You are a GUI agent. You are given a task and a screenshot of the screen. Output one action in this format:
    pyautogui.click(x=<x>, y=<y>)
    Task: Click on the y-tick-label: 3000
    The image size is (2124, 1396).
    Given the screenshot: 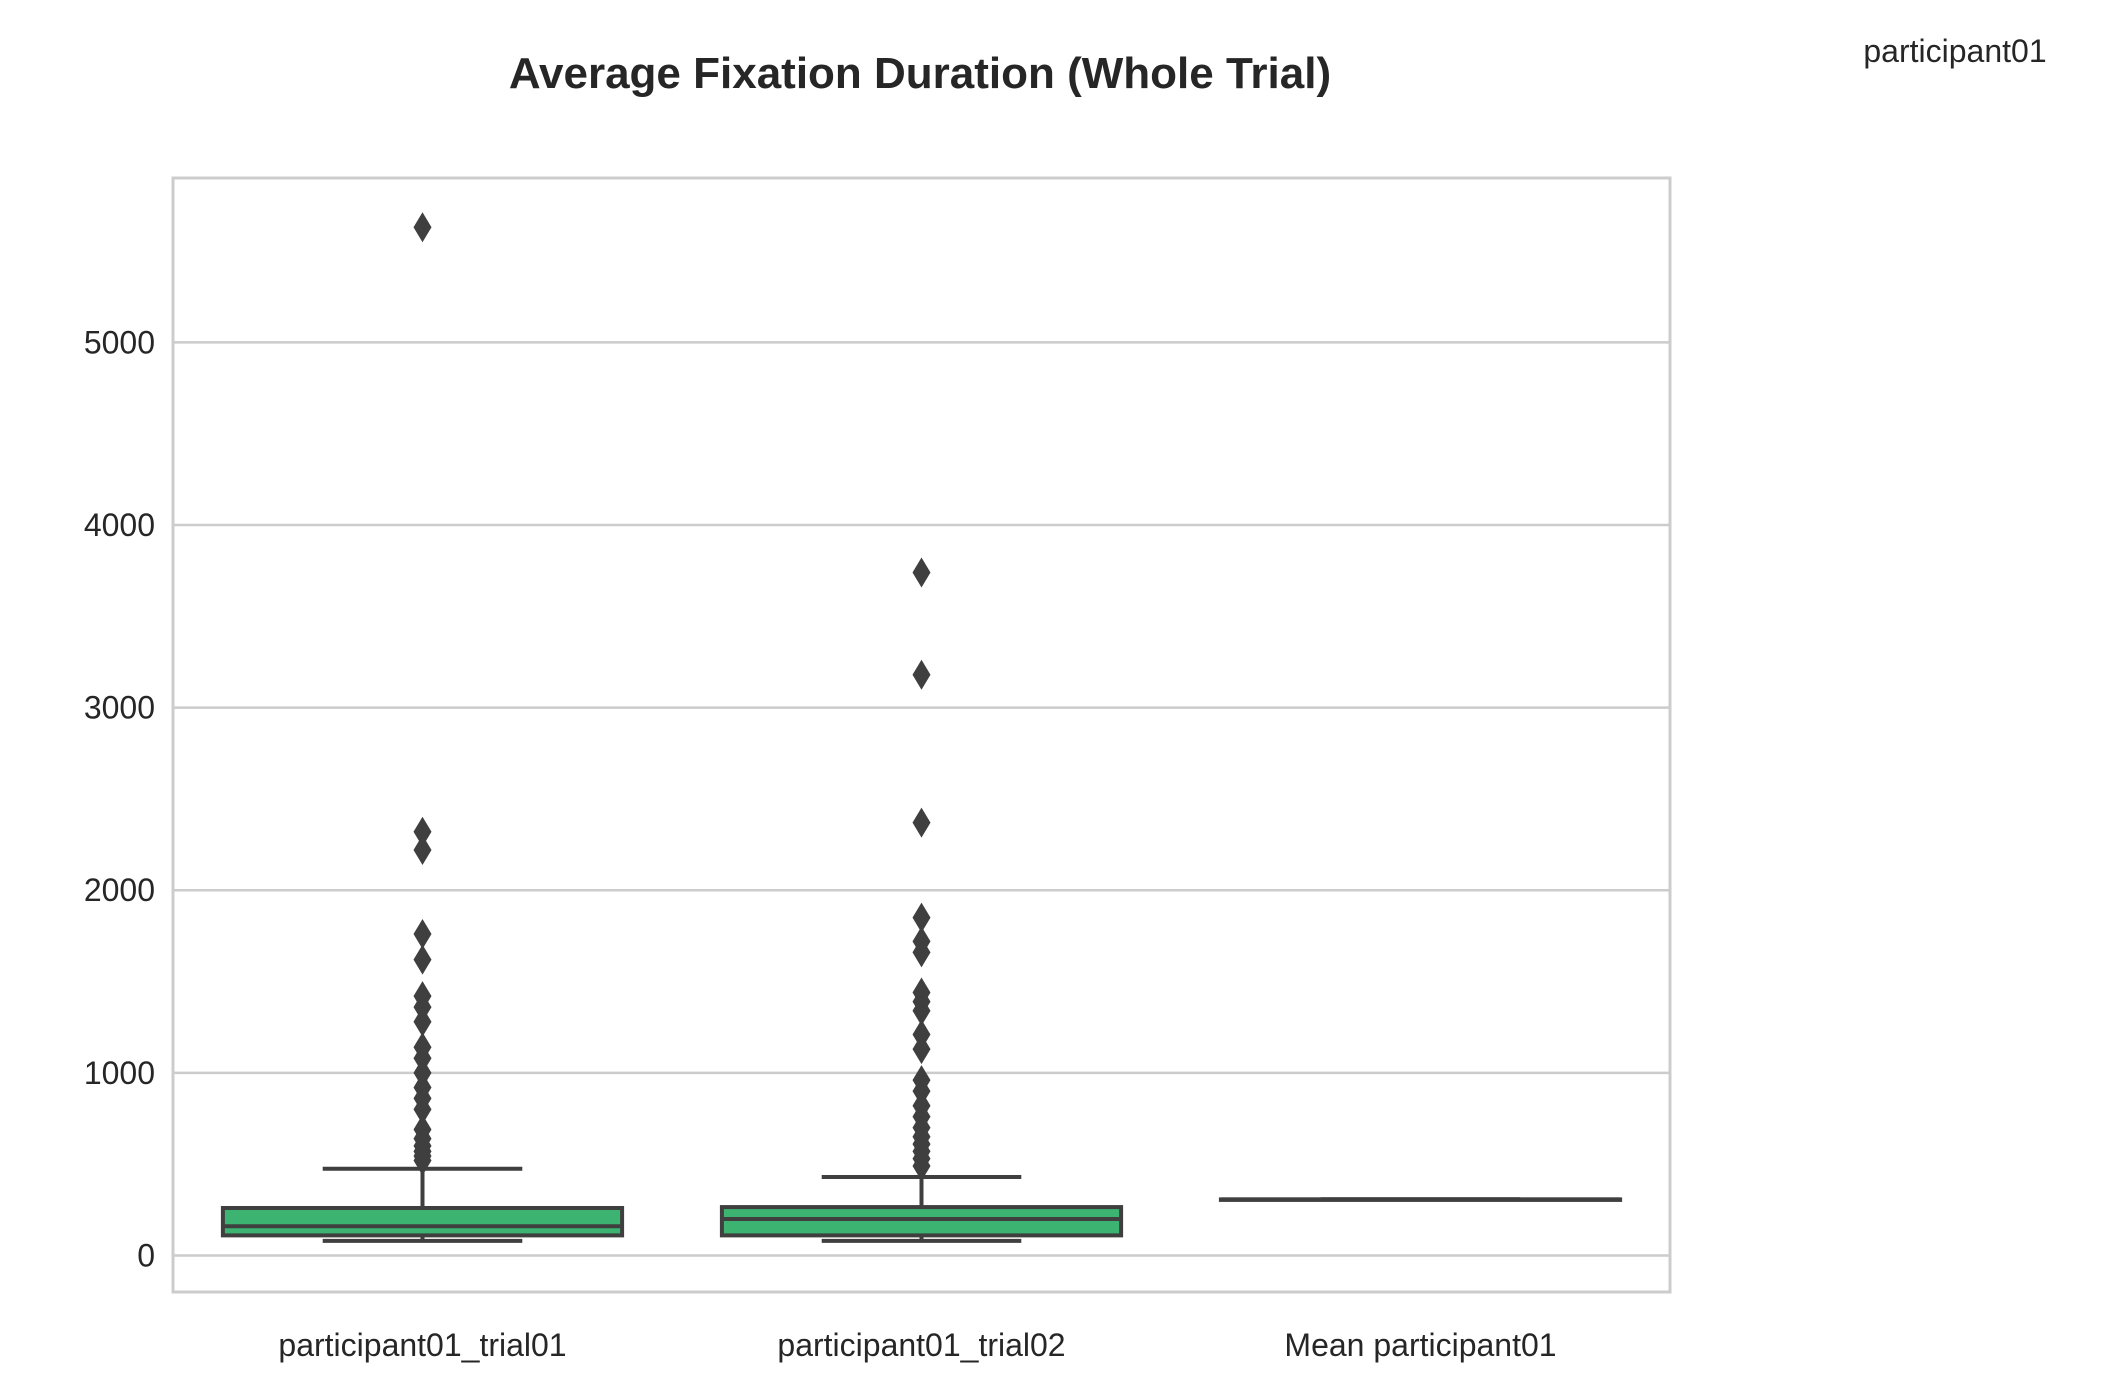 What is the action you would take?
    pyautogui.click(x=119, y=708)
    